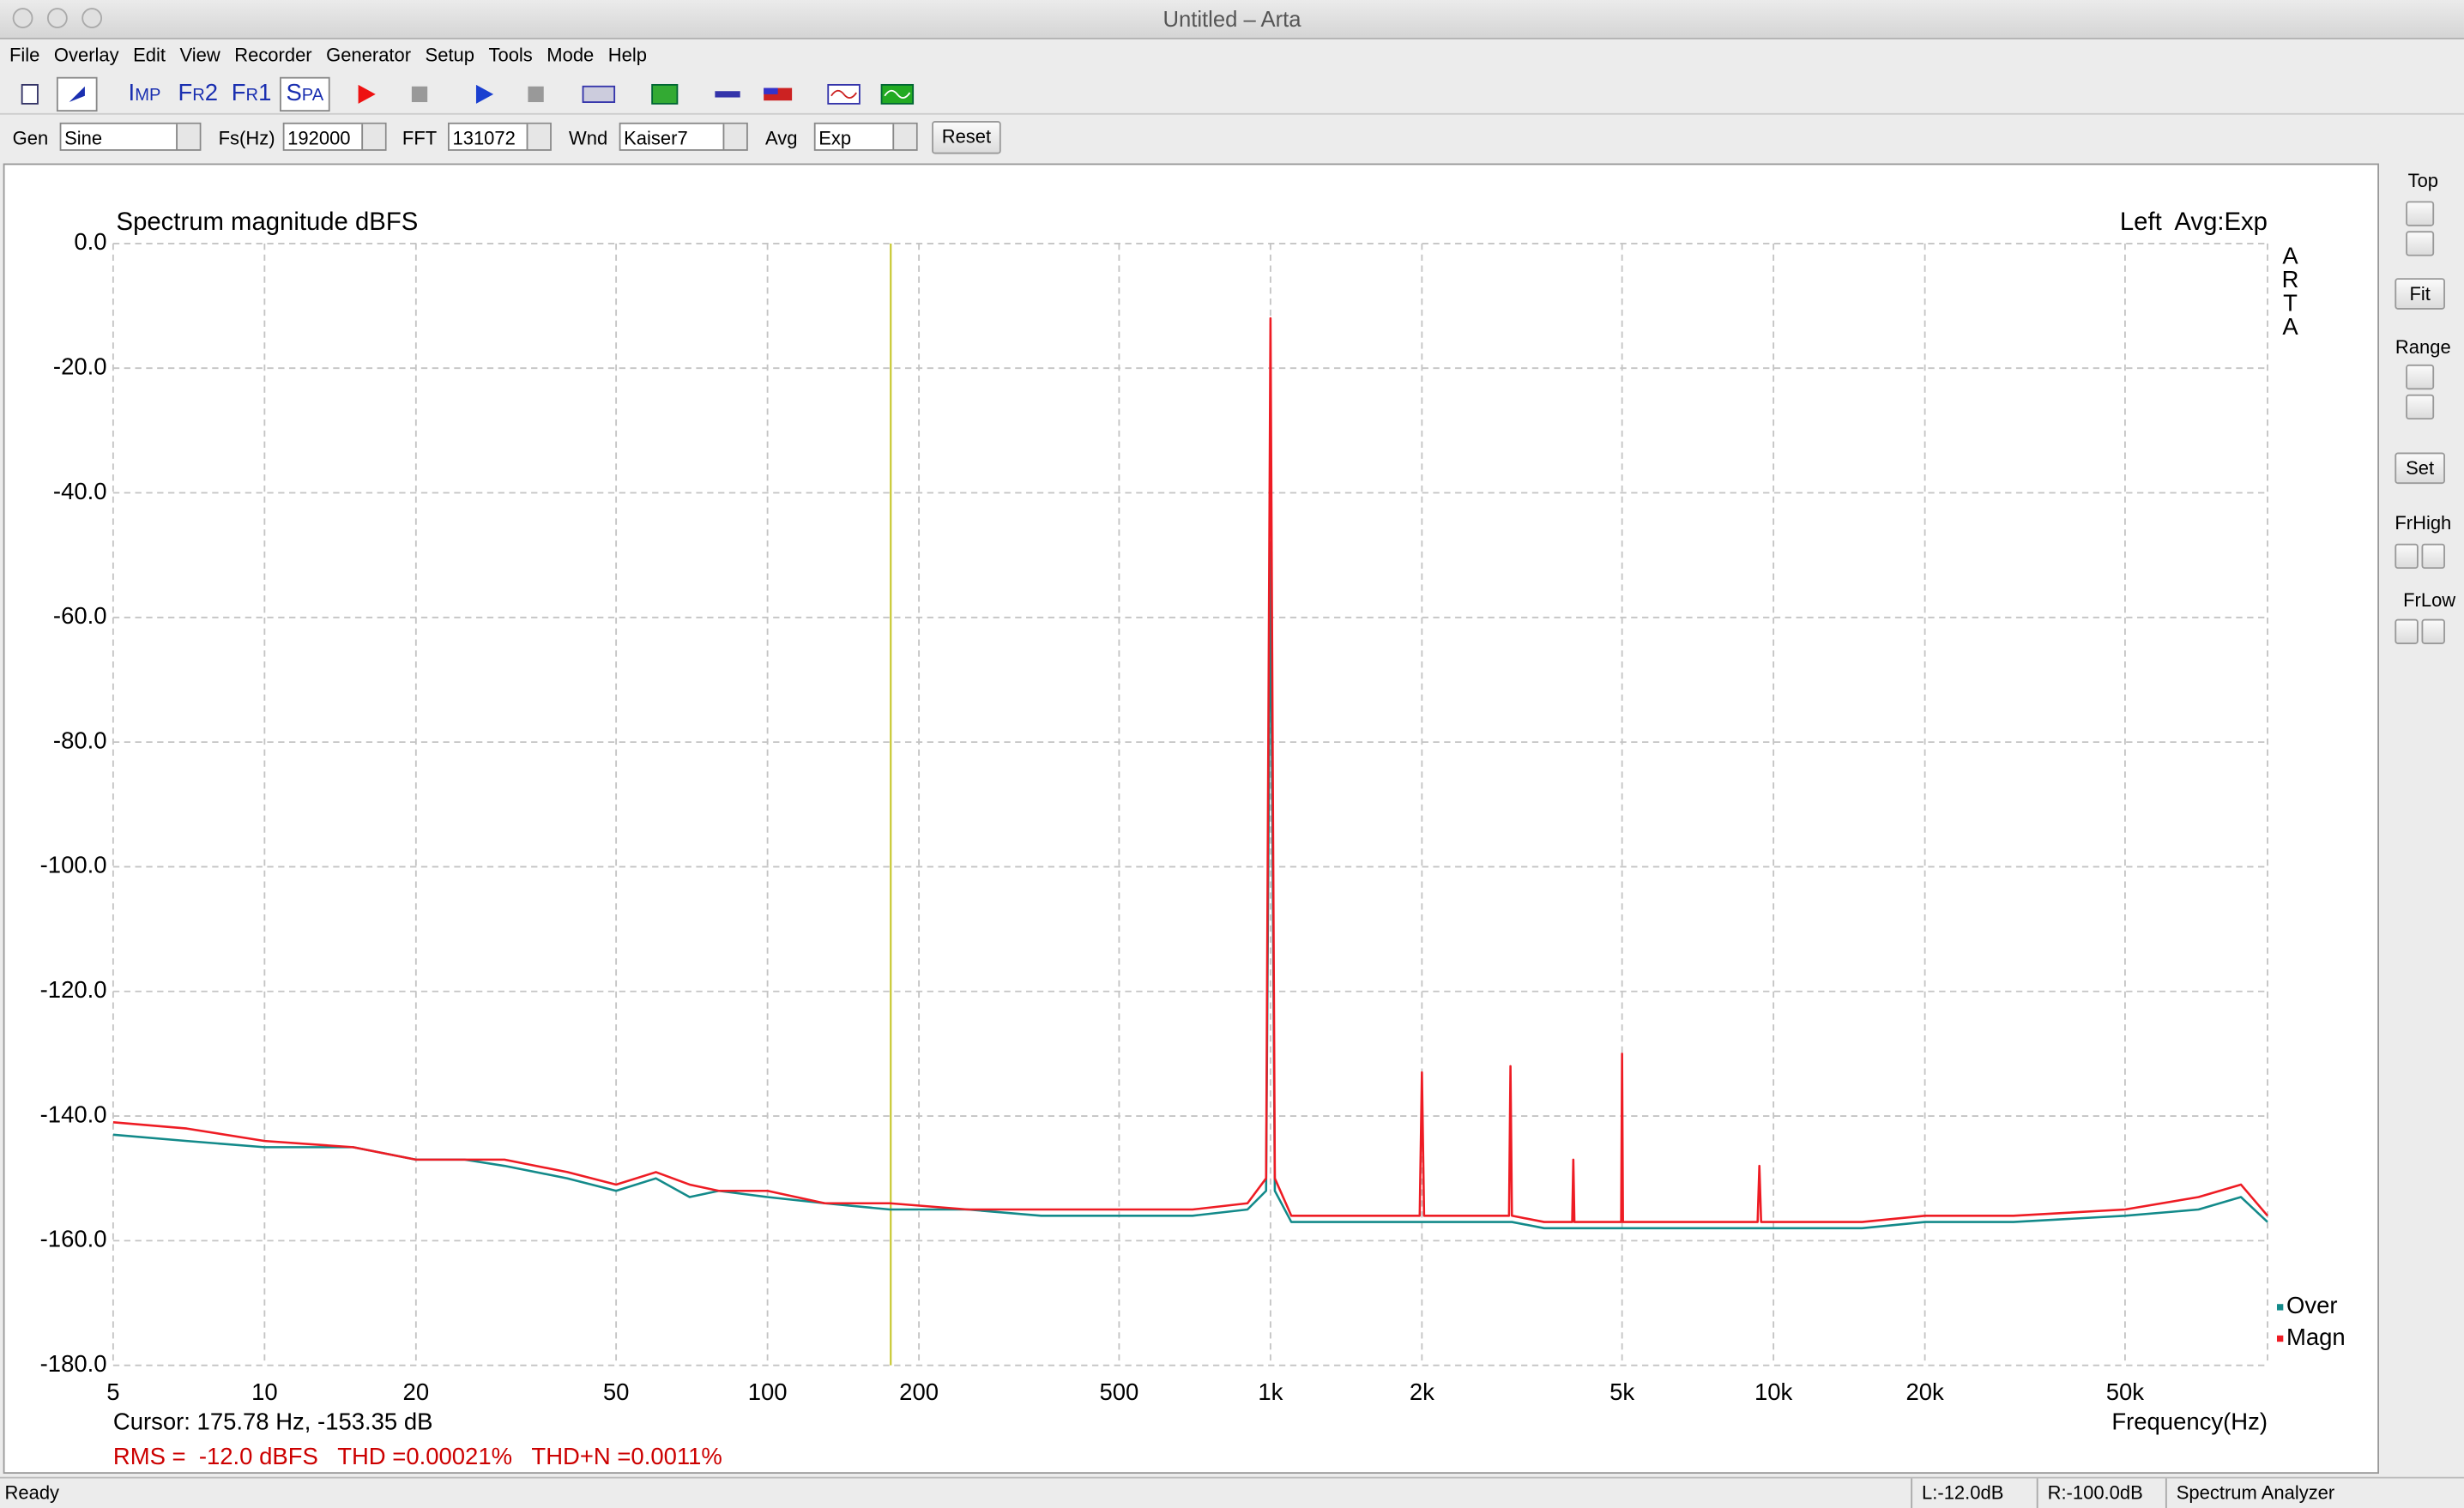 The image size is (2464, 1508). Describe the element at coordinates (80, 740) in the screenshot. I see `y-tick-label: -80.0` at that location.